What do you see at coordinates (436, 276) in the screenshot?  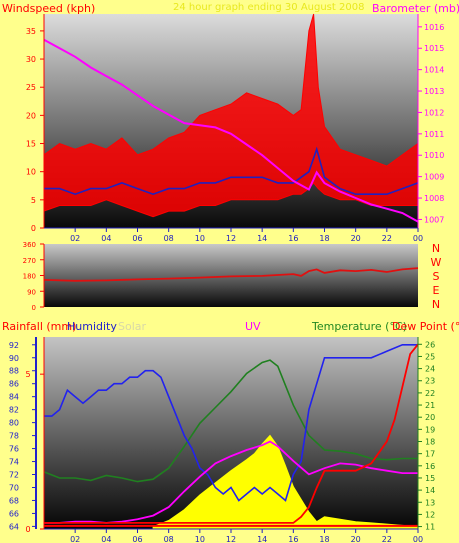 I see `compass-letter-s: S` at bounding box center [436, 276].